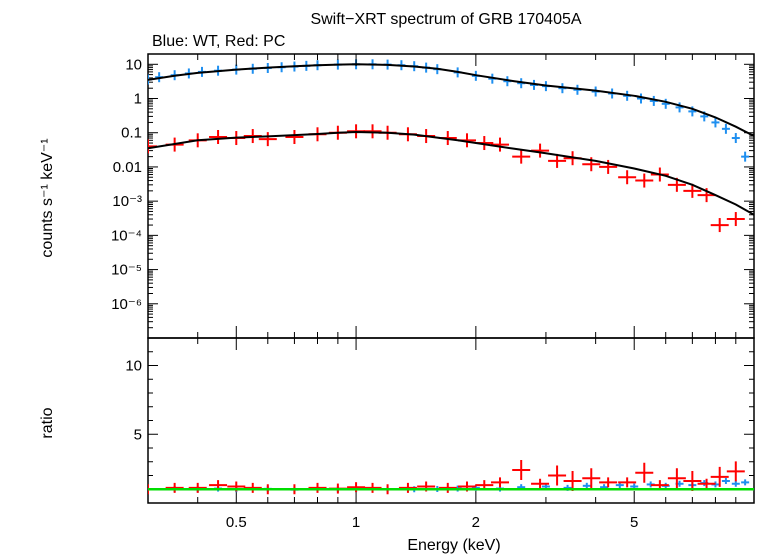 This screenshot has width=758, height=556. What do you see at coordinates (126, 270) in the screenshot?
I see `ytick-label: 10⁻⁵` at bounding box center [126, 270].